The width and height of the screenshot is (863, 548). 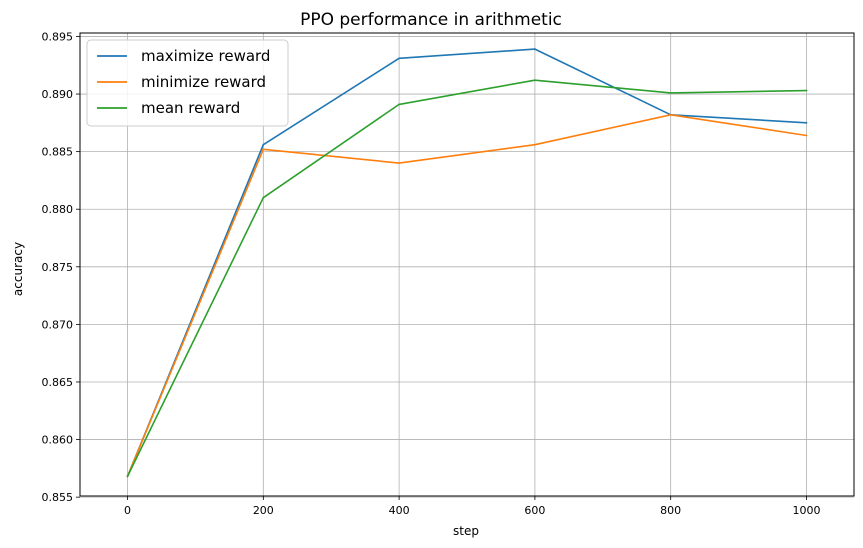 What do you see at coordinates (203, 82) in the screenshot?
I see `legend-label: minimize reward` at bounding box center [203, 82].